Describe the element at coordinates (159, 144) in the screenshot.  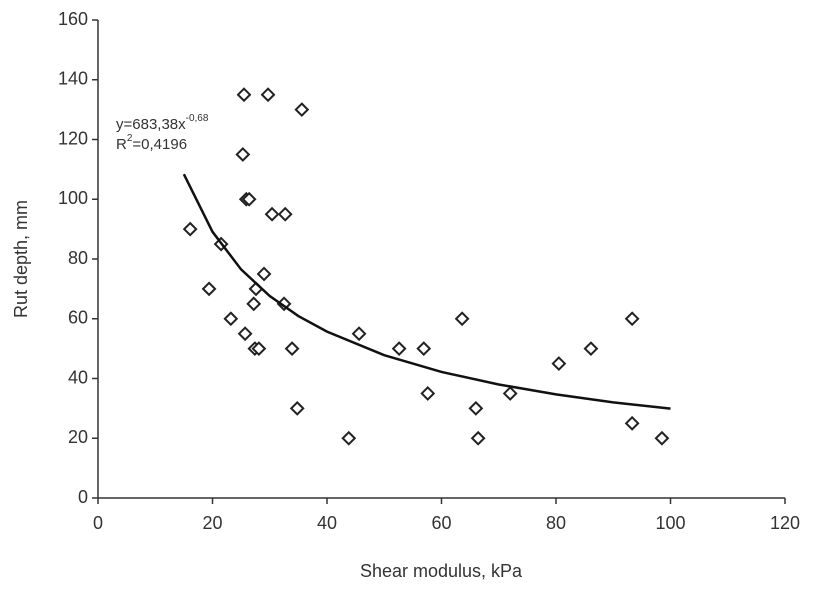
I see `r-value: =0,4196` at that location.